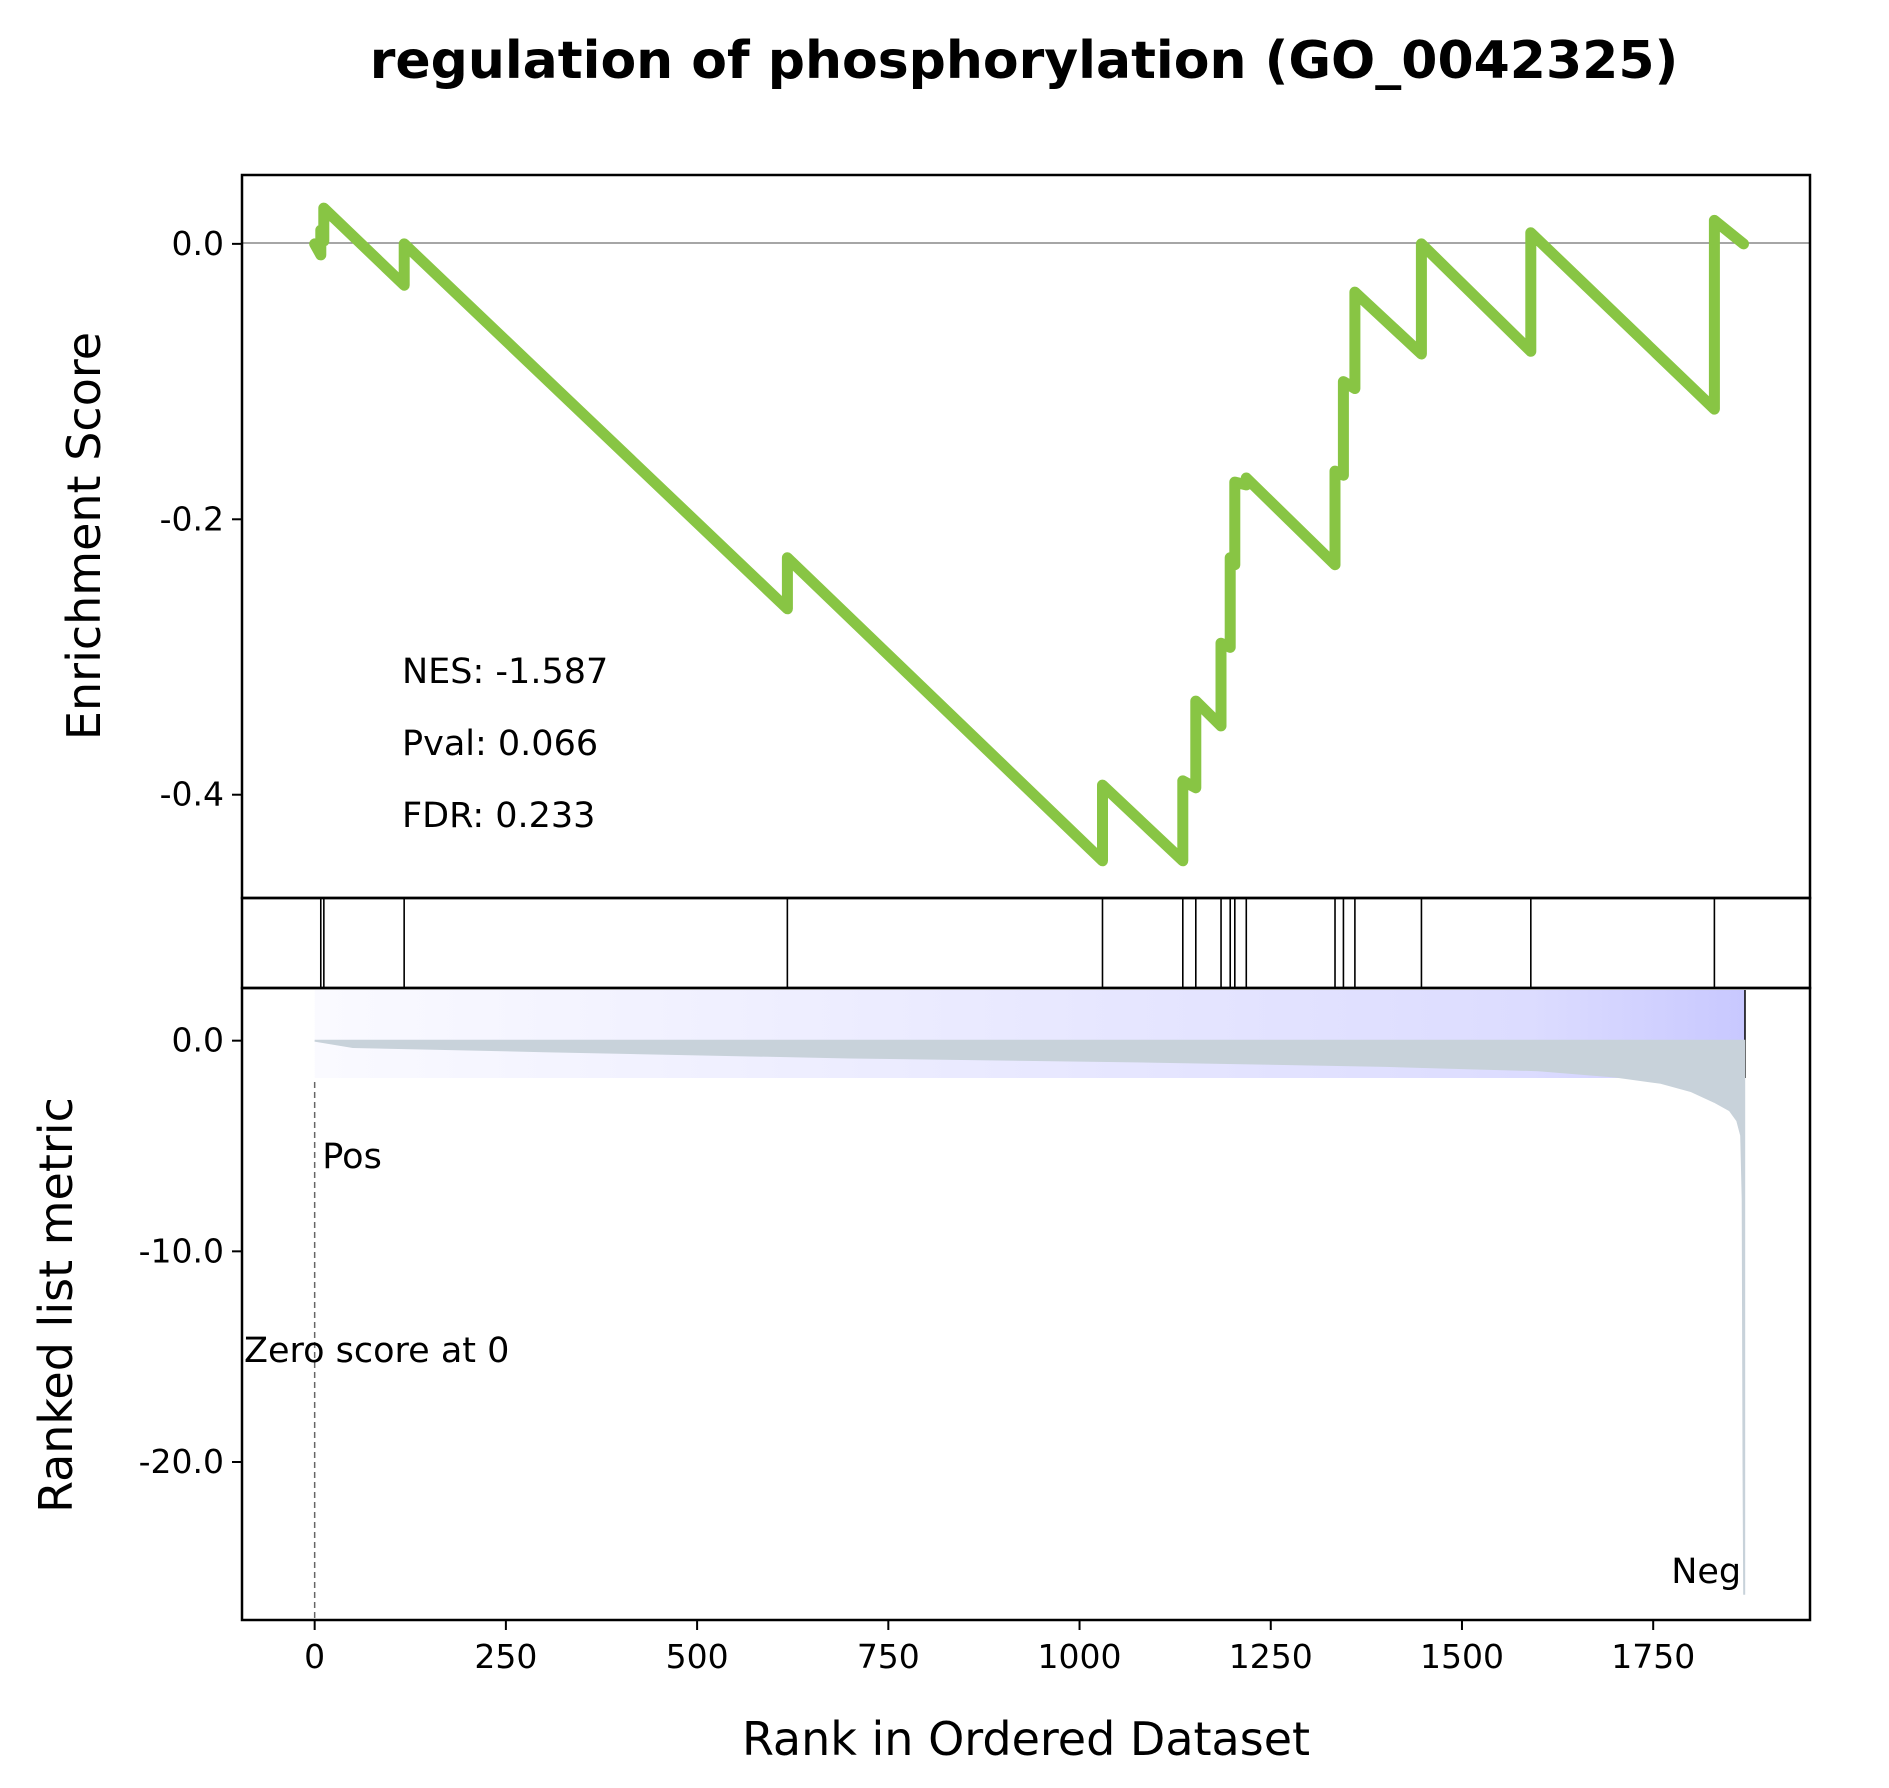 This screenshot has height=1788, width=1889. Describe the element at coordinates (314, 1656) in the screenshot. I see `x-tick-label: 0` at that location.